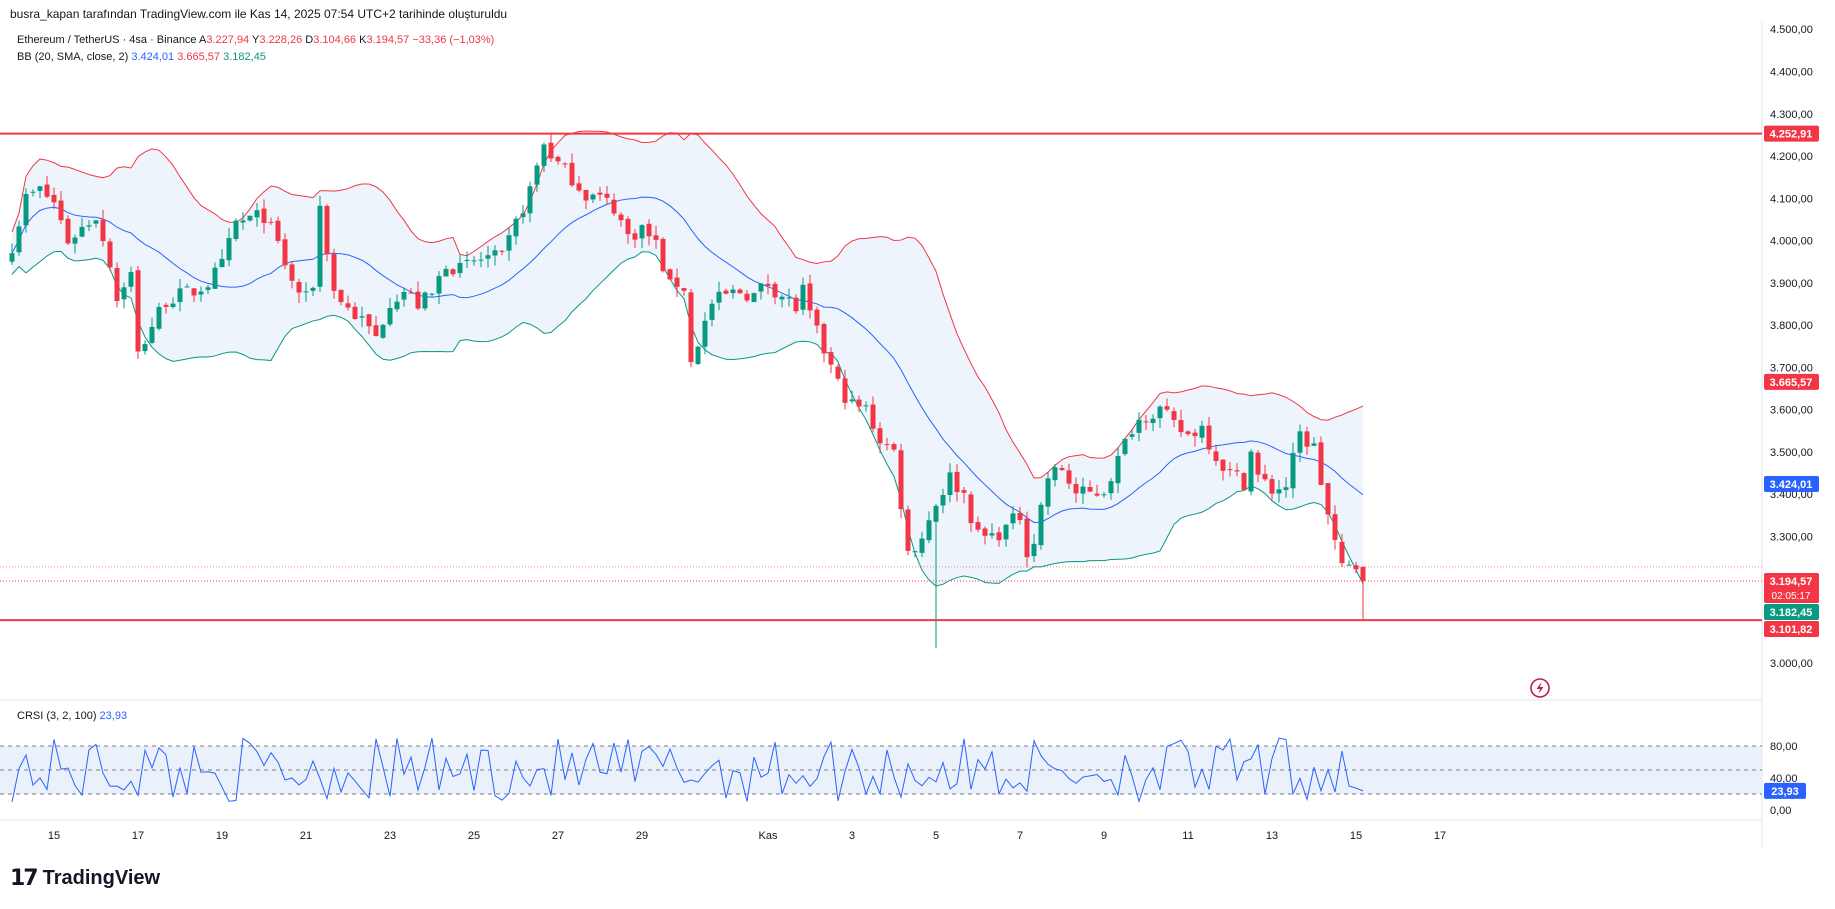 The image size is (1835, 909). What do you see at coordinates (1791, 368) in the screenshot?
I see `price-tick-label: 3.700,00` at bounding box center [1791, 368].